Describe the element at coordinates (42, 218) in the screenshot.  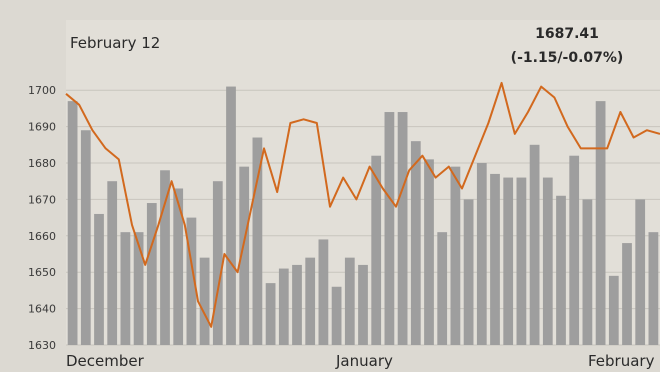
I see `y-axis: 1630 1640 1650 1660 1670 1680 1690 1700` at that location.